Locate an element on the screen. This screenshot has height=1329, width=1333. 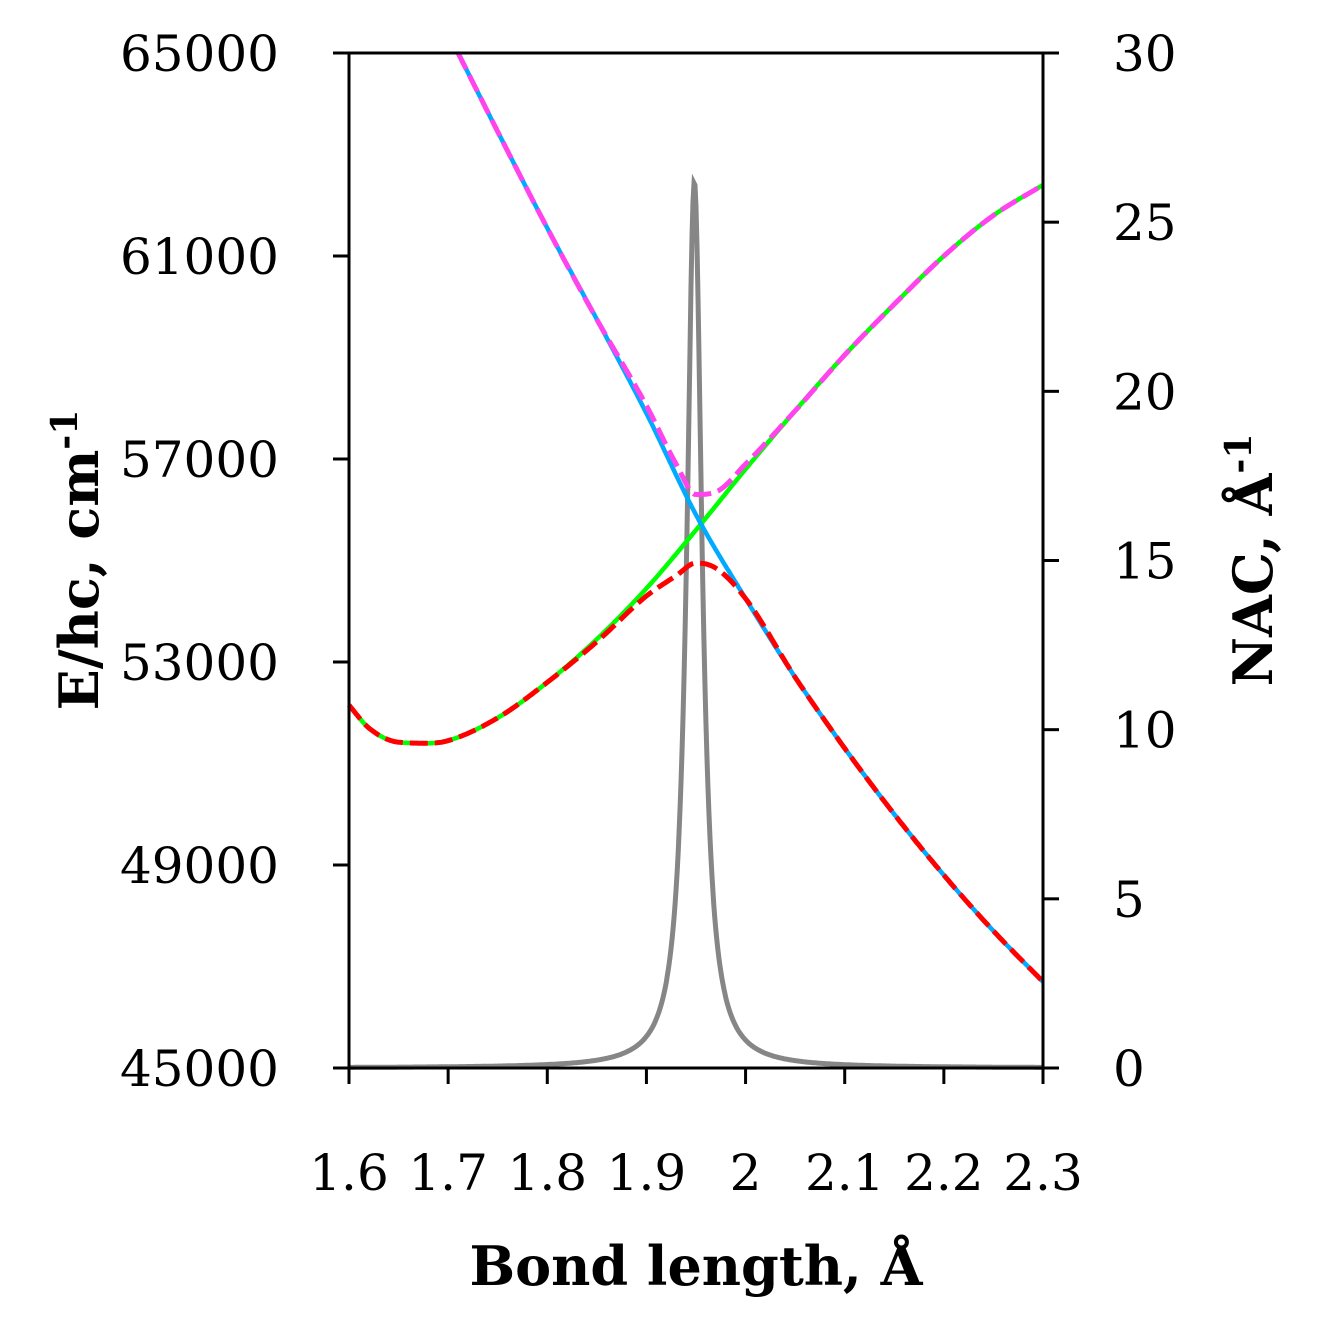
y-right-tick-label: 5 is located at coordinates (1129, 900).